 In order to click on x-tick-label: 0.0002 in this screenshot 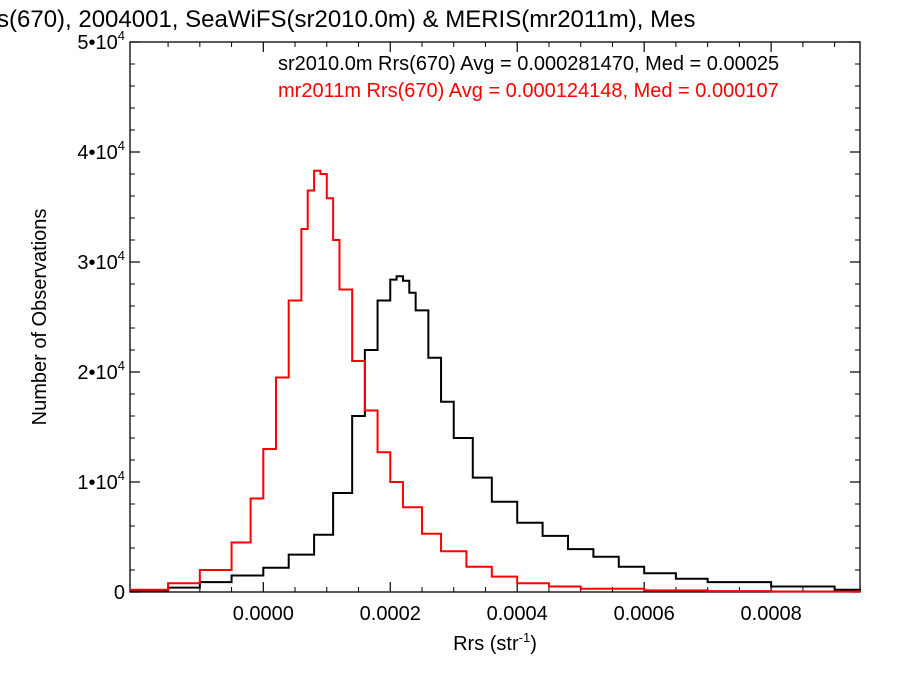, I will do `click(390, 614)`.